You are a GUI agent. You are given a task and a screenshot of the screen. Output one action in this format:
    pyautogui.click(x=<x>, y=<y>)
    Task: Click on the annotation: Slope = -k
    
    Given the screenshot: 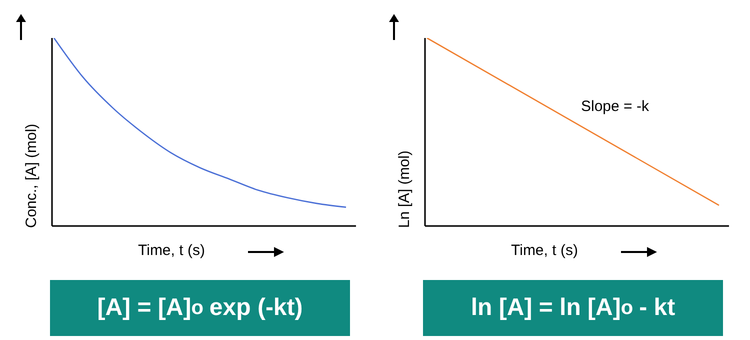 What is the action you would take?
    pyautogui.click(x=615, y=106)
    